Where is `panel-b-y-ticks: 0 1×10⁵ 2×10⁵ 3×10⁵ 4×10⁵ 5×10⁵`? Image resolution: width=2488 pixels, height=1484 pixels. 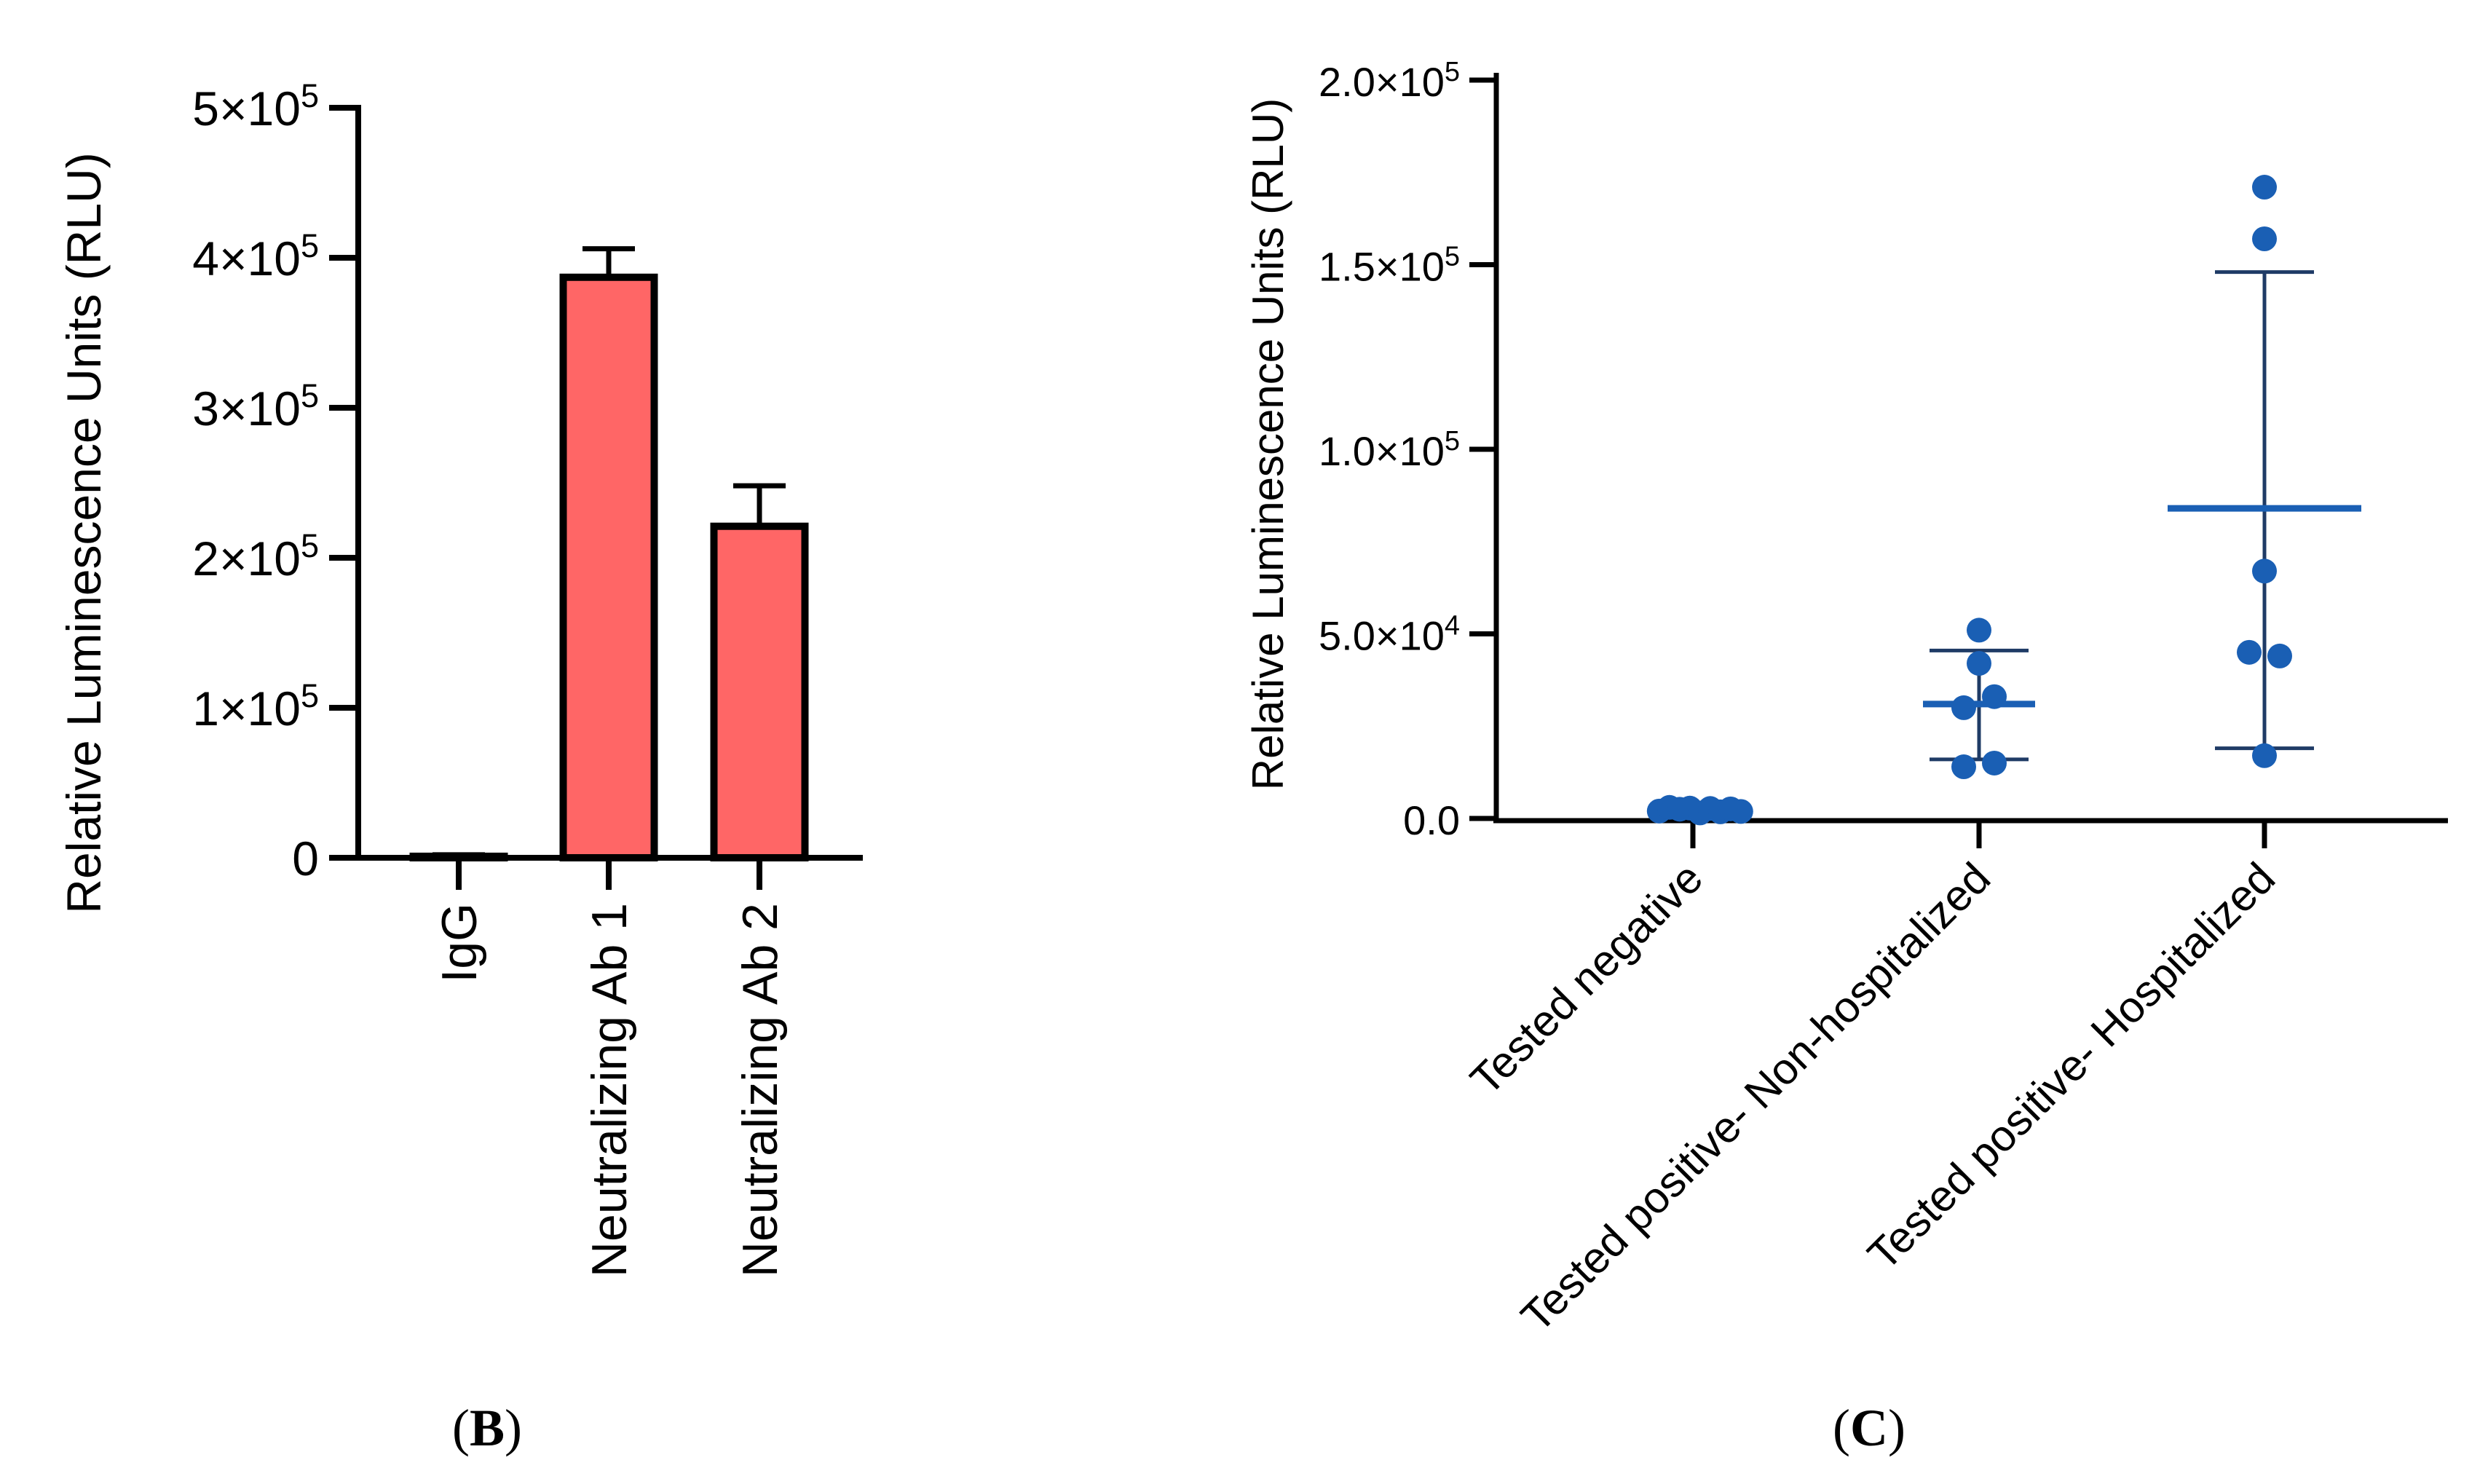 panel-b-y-ticks: 0 1×10⁵ 2×10⁵ 3×10⁵ 4×10⁵ 5×10⁵ is located at coordinates (275, 481).